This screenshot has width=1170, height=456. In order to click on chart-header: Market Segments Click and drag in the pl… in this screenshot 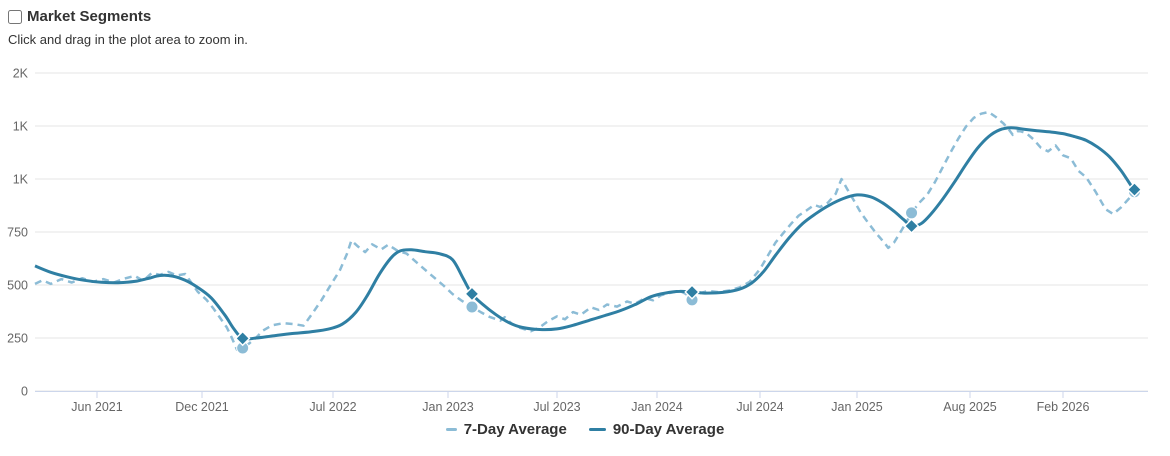, I will do `click(128, 27)`.